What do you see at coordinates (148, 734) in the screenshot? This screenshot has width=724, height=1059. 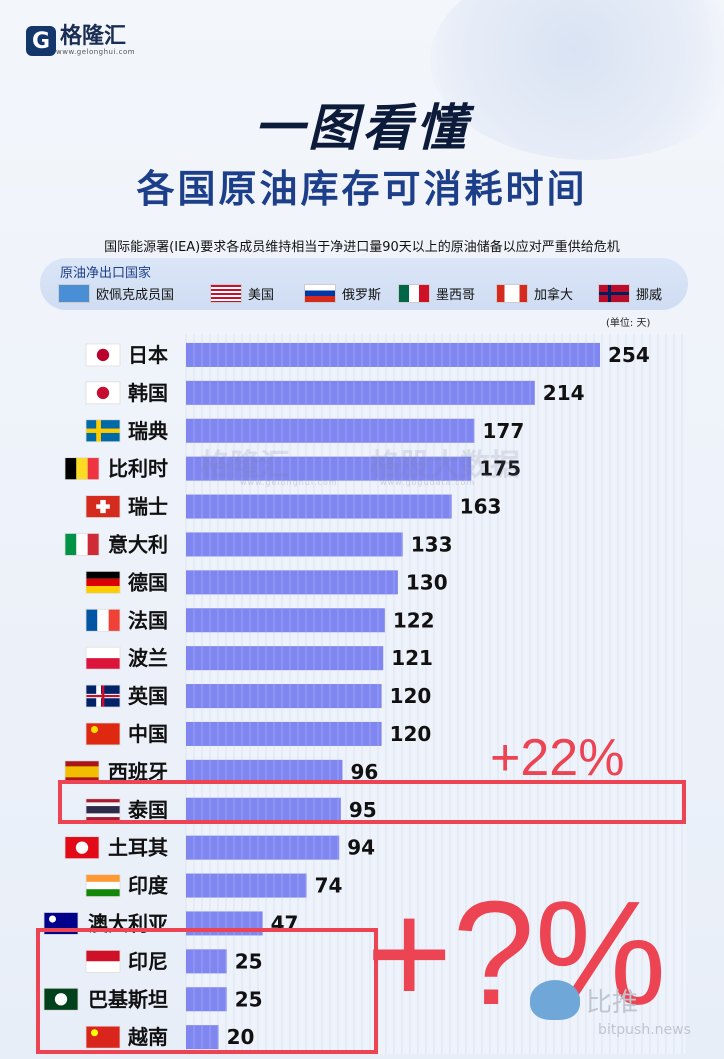 I see `category-label: 中国` at bounding box center [148, 734].